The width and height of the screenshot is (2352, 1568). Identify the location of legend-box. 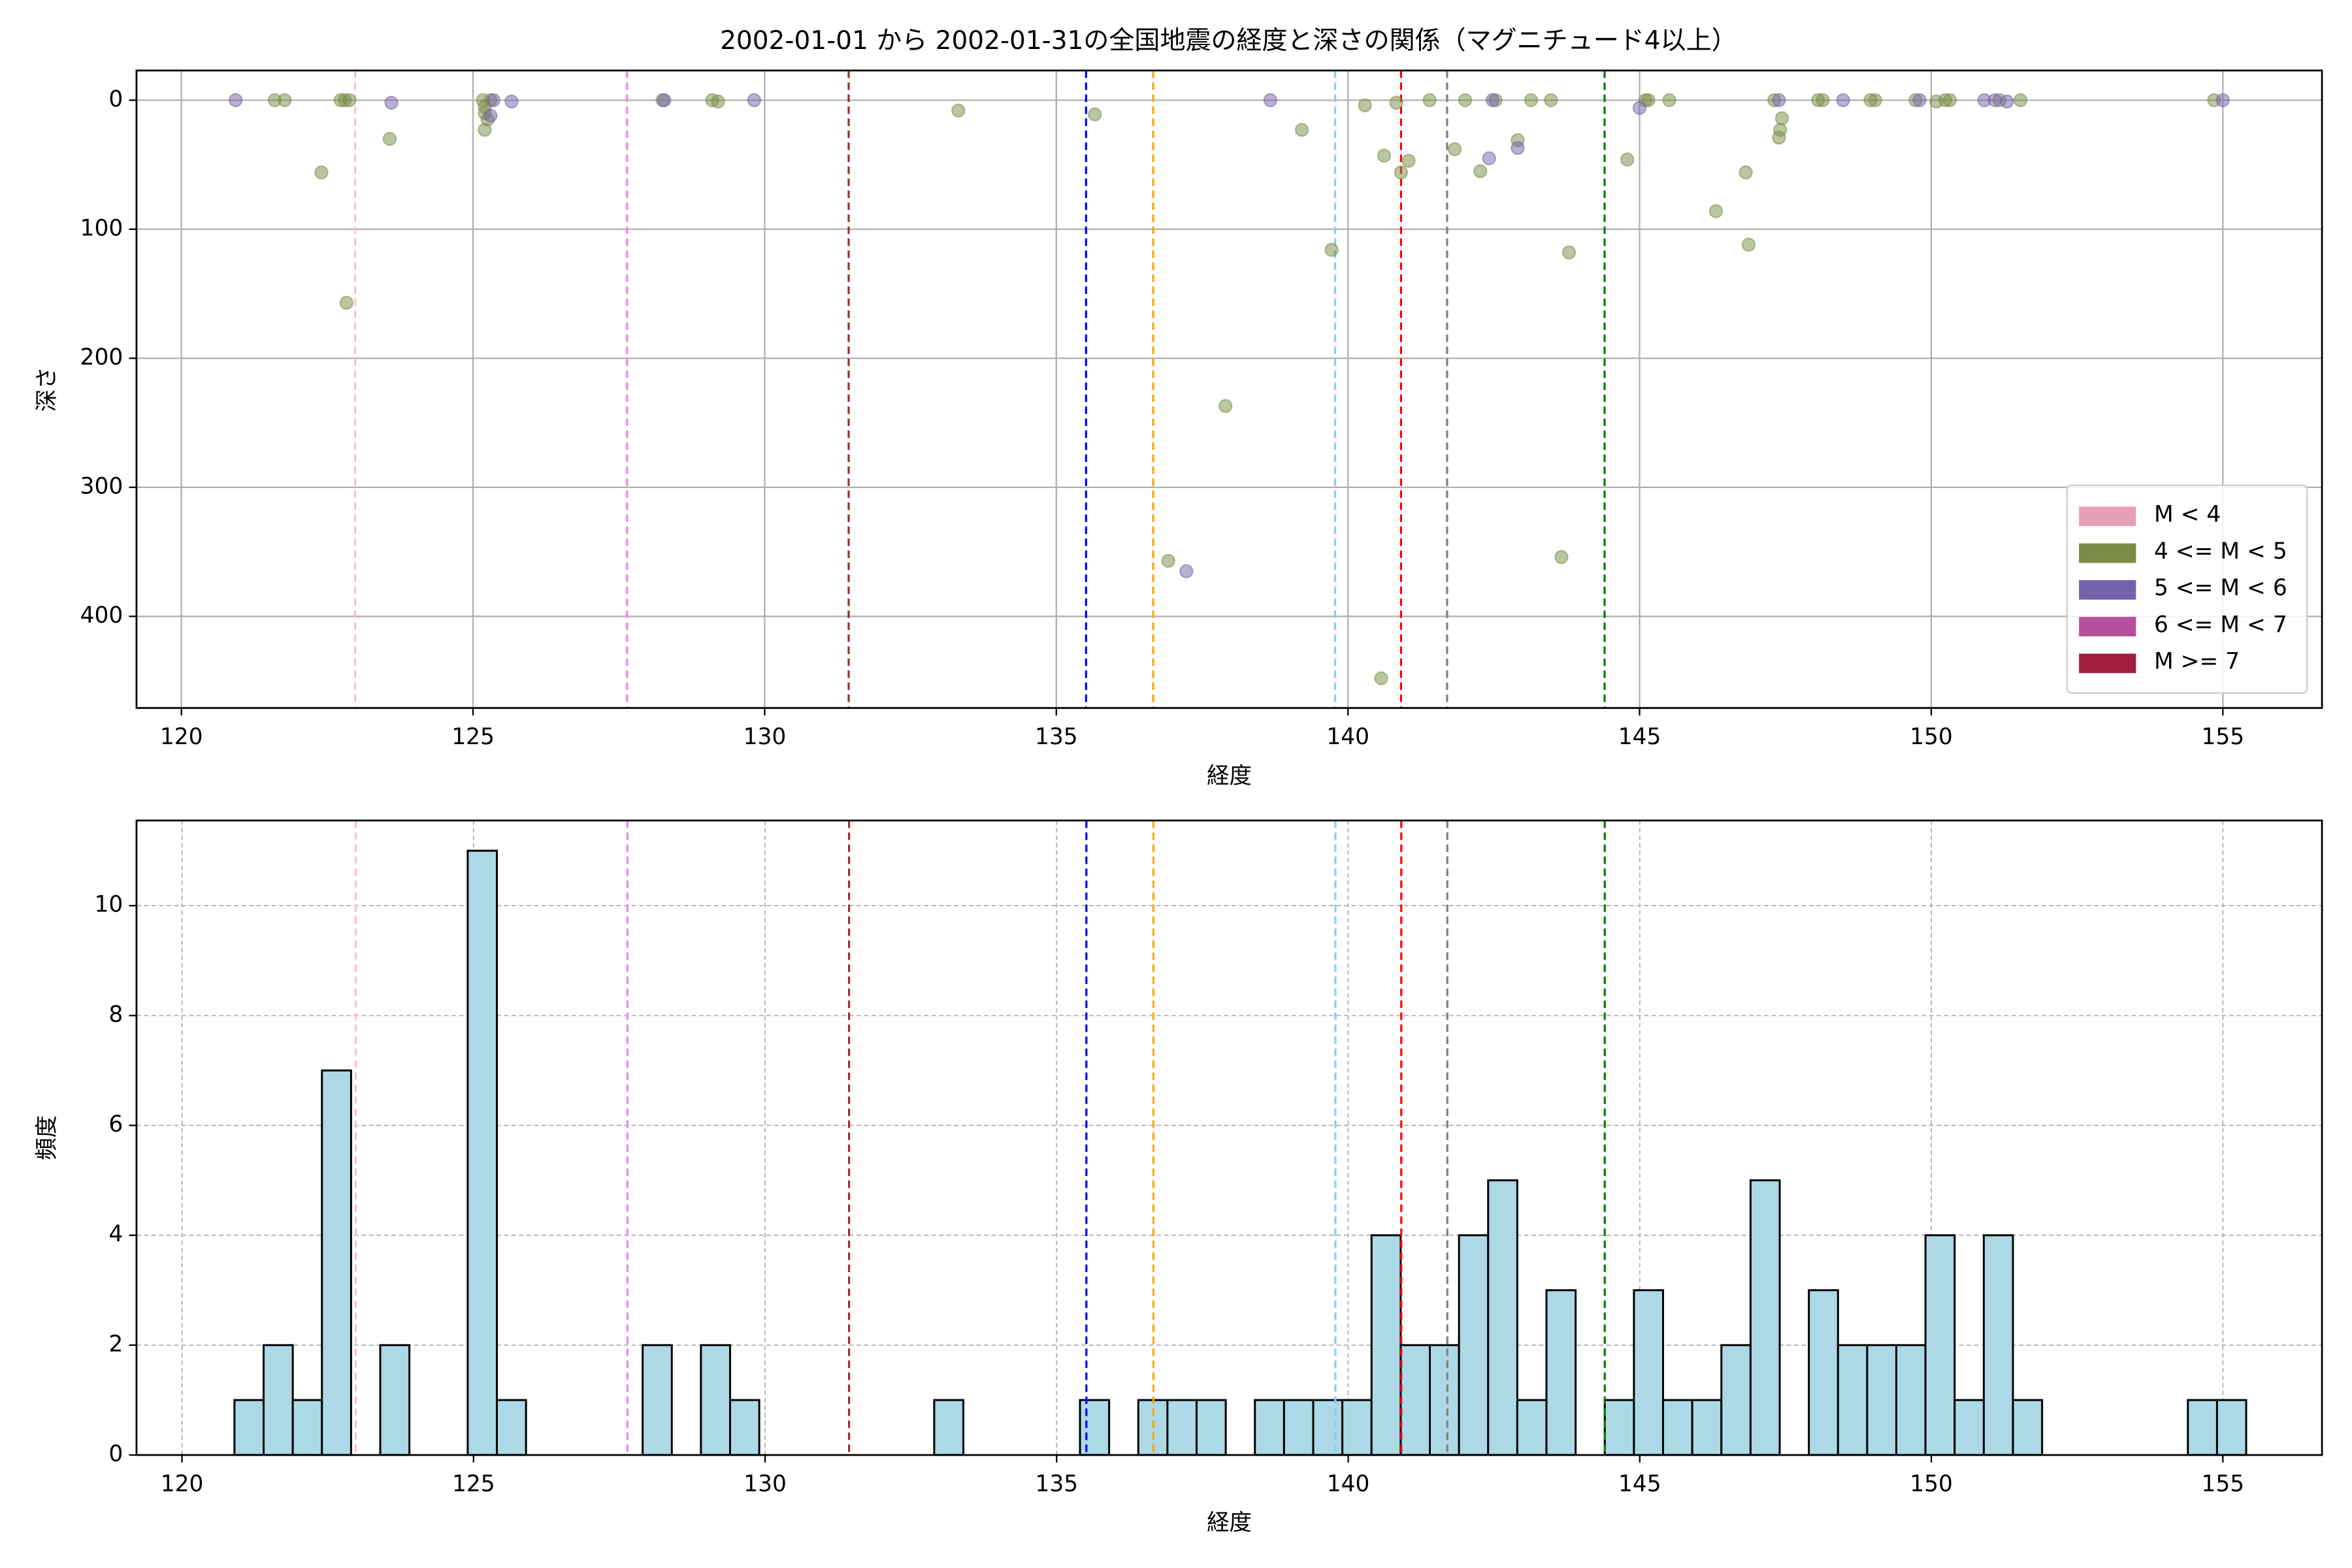
(2187, 589).